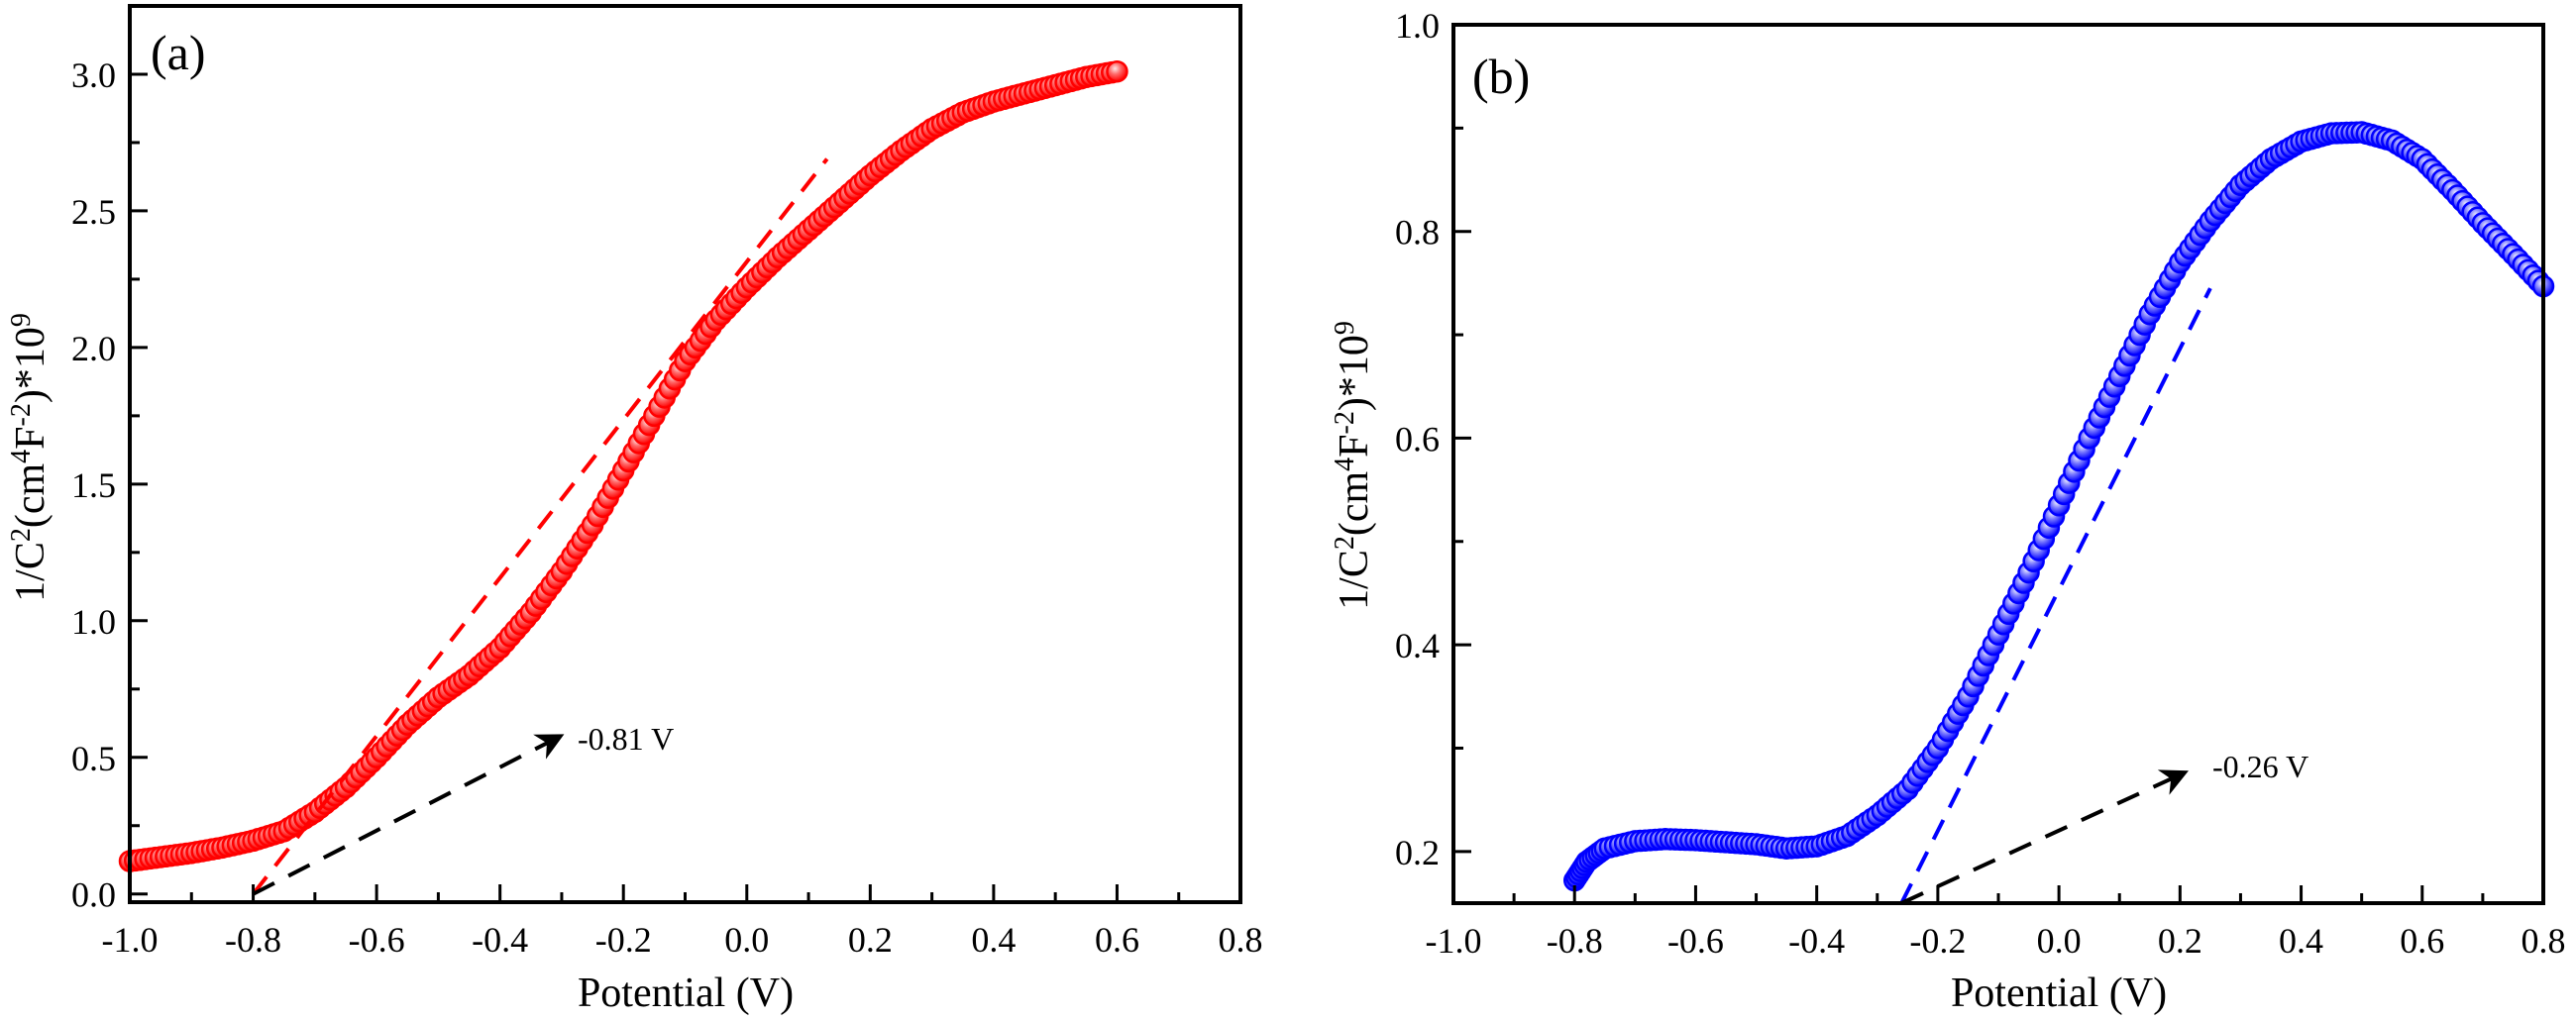 The width and height of the screenshot is (2576, 1021). I want to click on y-tick-label: 0.8, so click(1417, 233).